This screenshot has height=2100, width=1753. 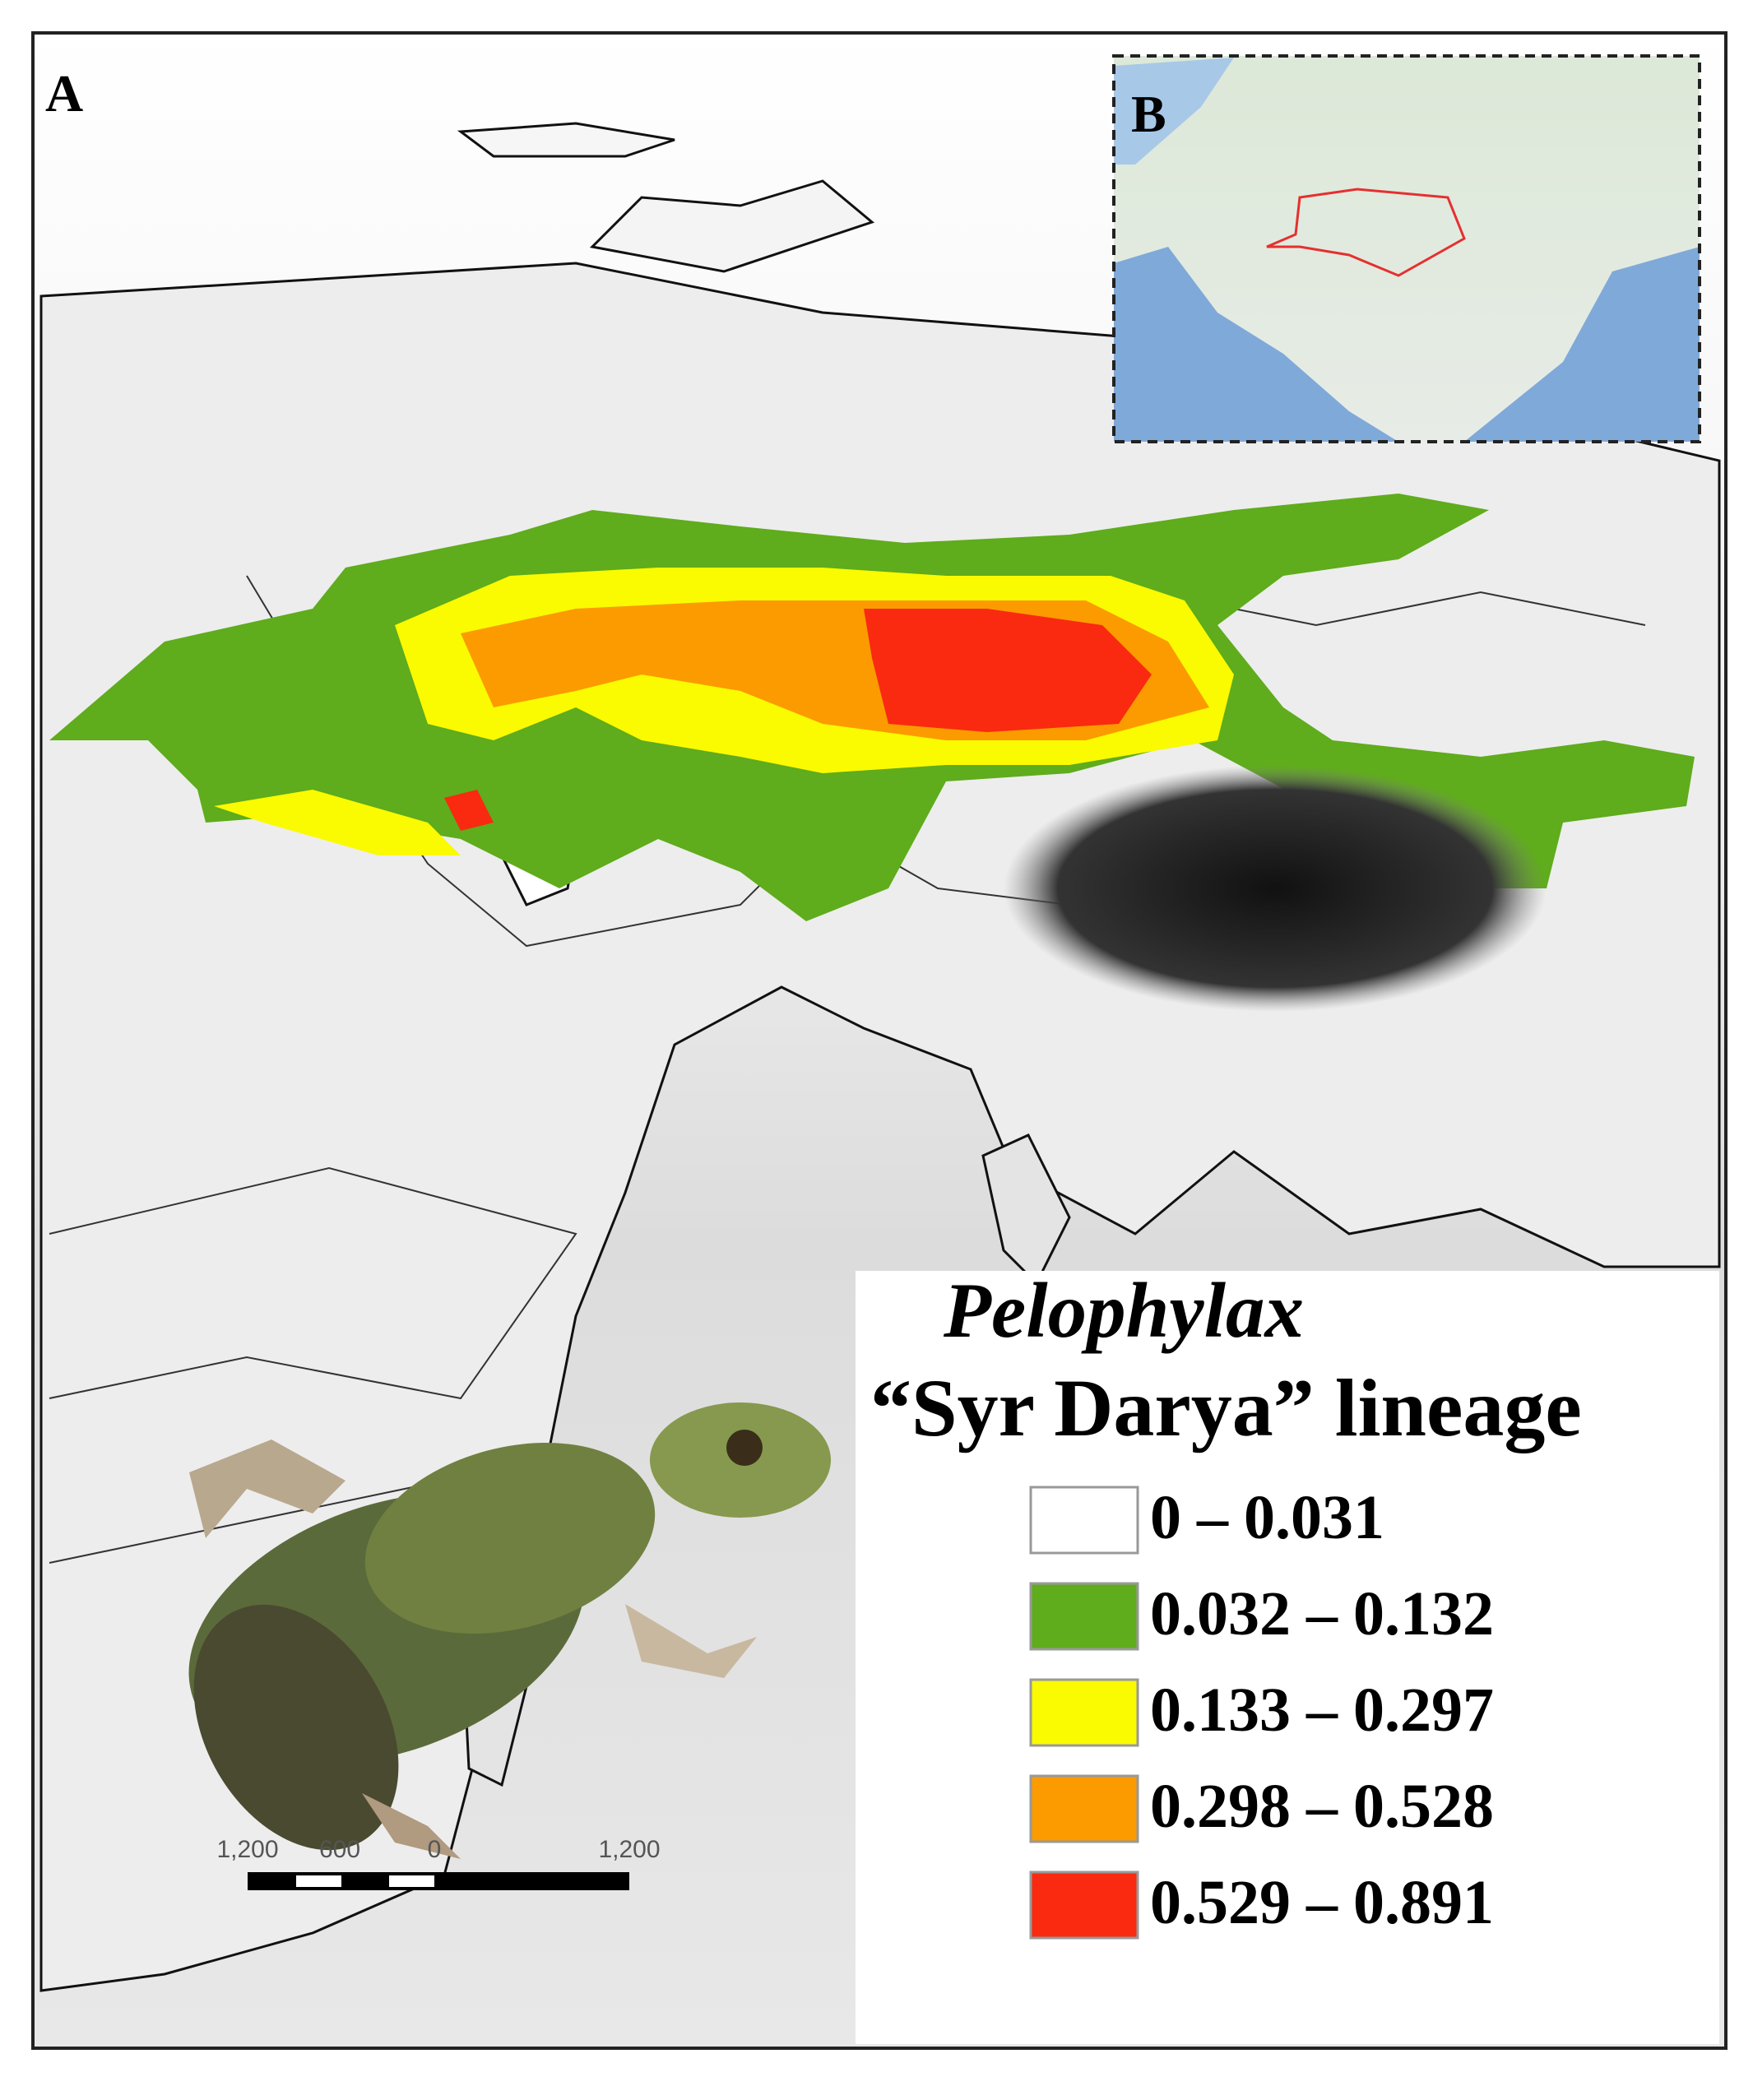 I want to click on tibetan-plateau, so click(x=1276, y=889).